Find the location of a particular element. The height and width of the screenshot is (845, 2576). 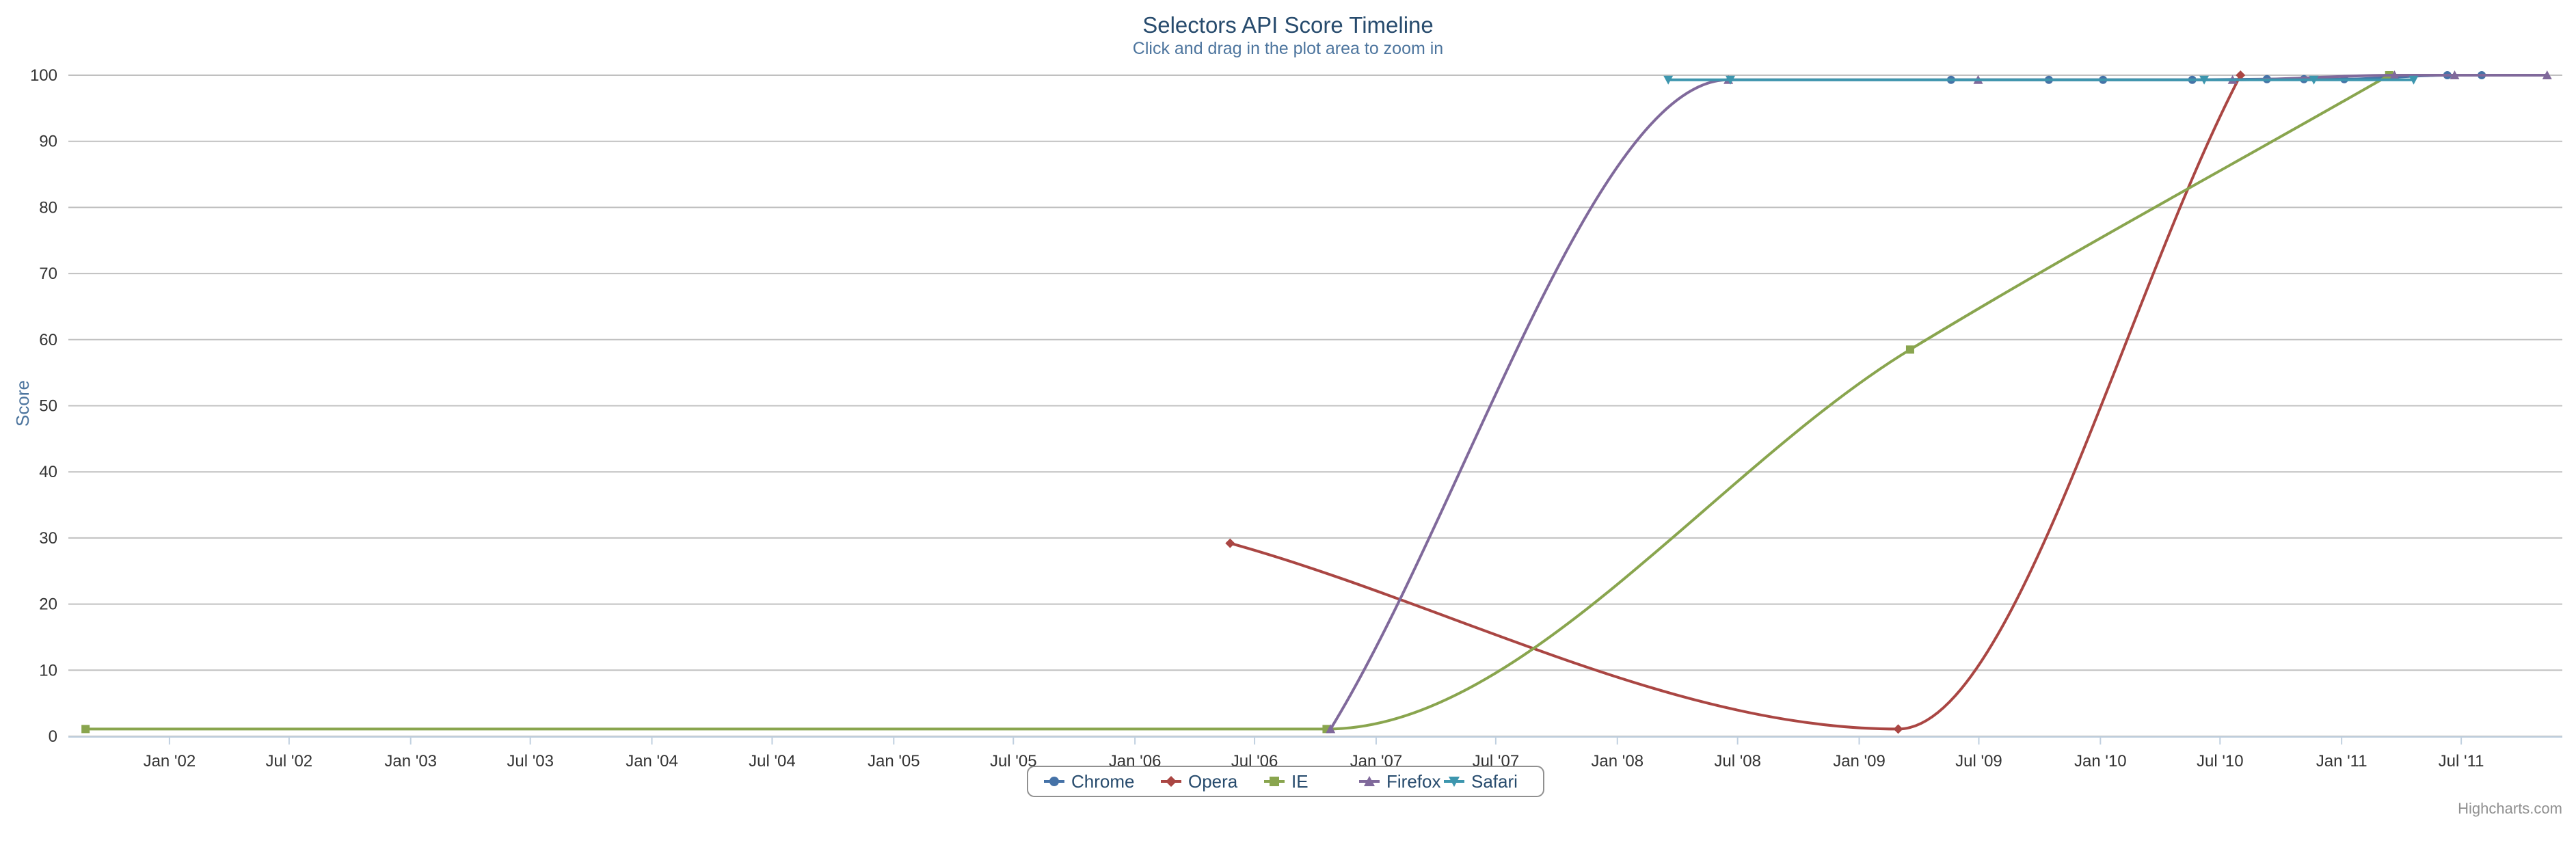

y-tick-label: 70 is located at coordinates (48, 274).